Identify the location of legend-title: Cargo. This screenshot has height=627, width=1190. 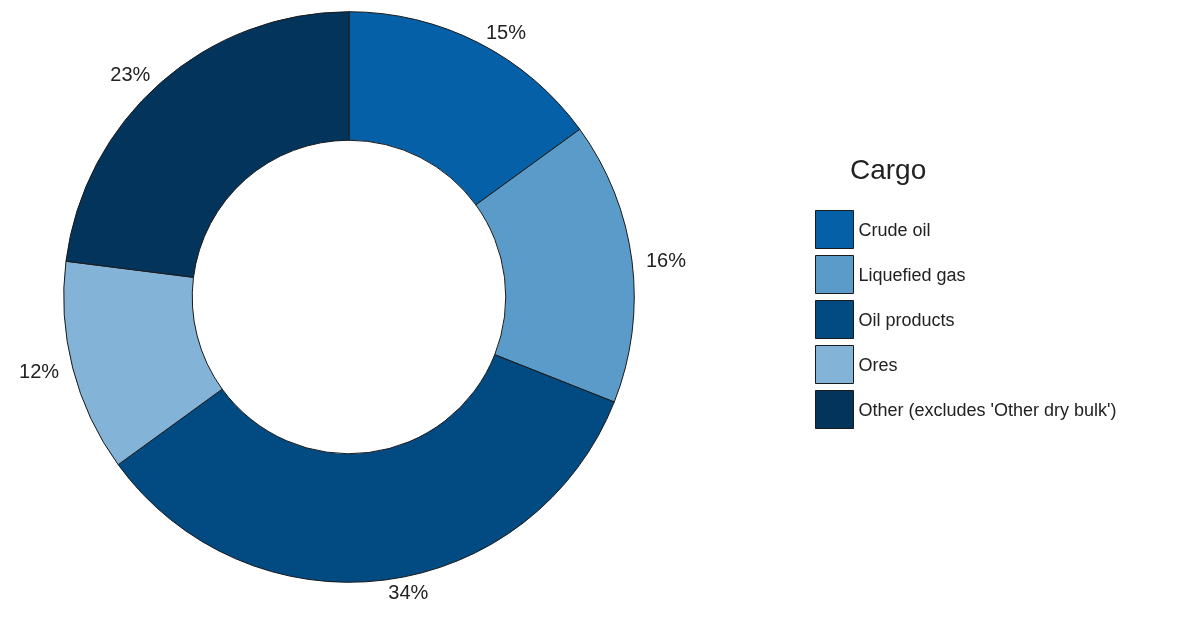
(888, 169).